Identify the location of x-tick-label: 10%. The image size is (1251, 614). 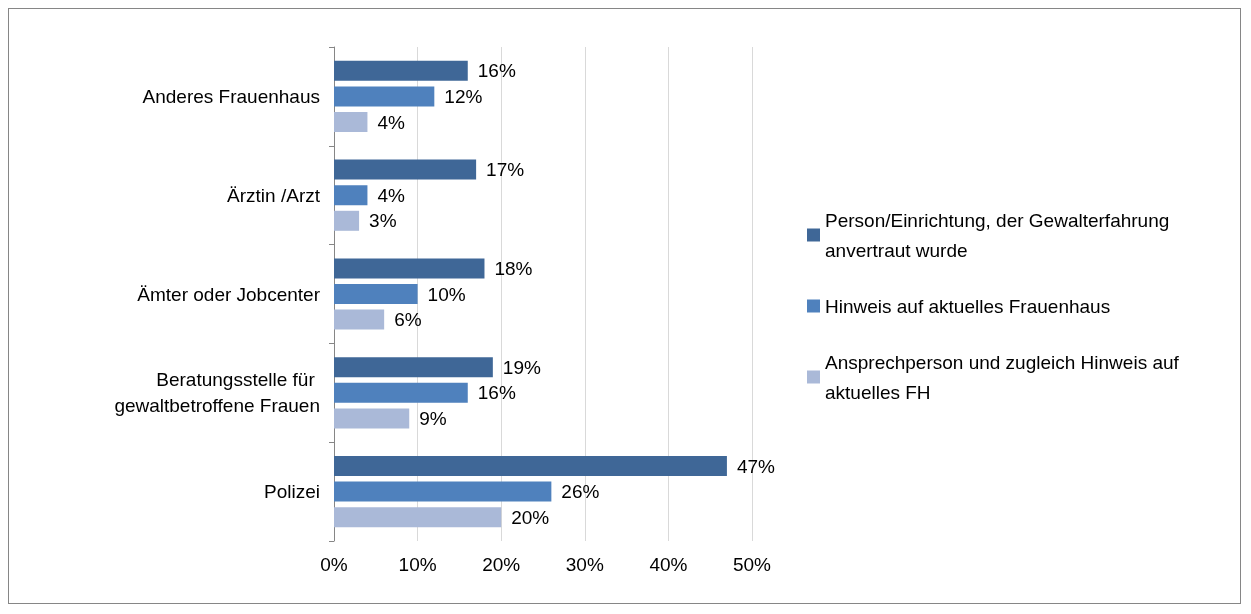
(417, 564).